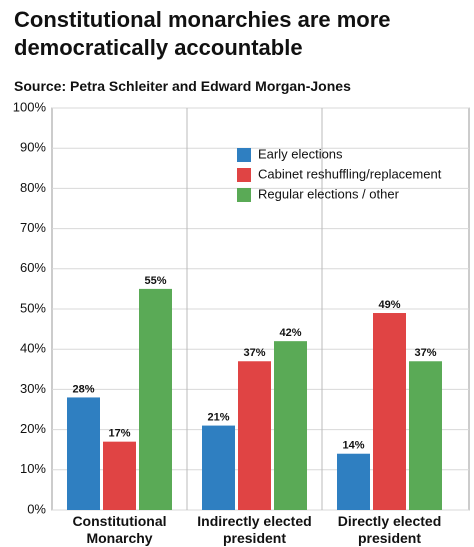 The width and height of the screenshot is (474, 547). I want to click on data-label: 14%, so click(353, 446).